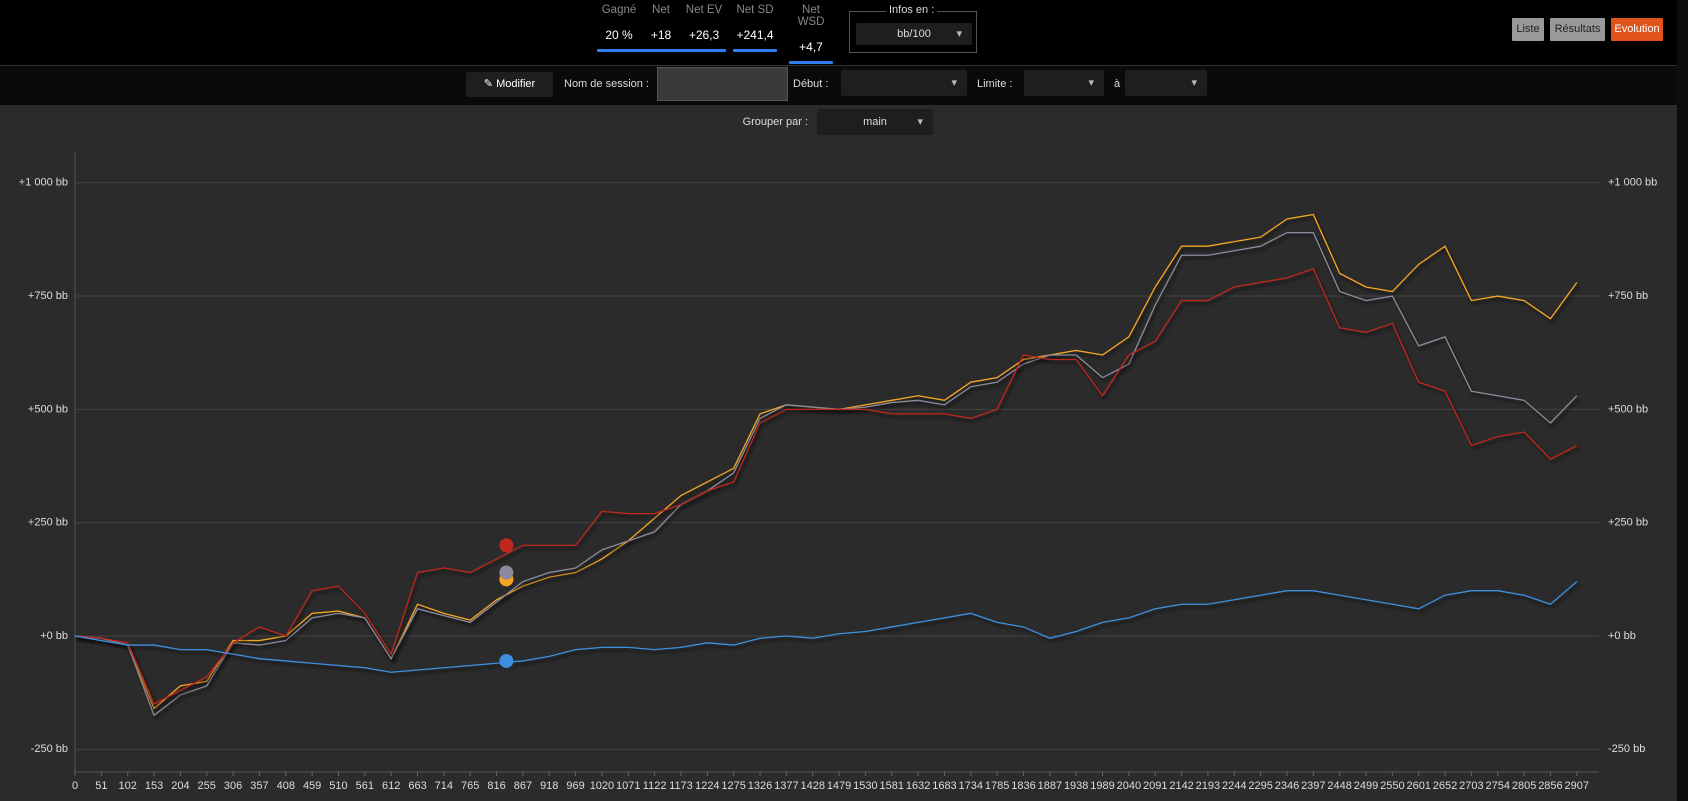  Describe the element at coordinates (549, 786) in the screenshot. I see `x-tick-label: 918` at that location.